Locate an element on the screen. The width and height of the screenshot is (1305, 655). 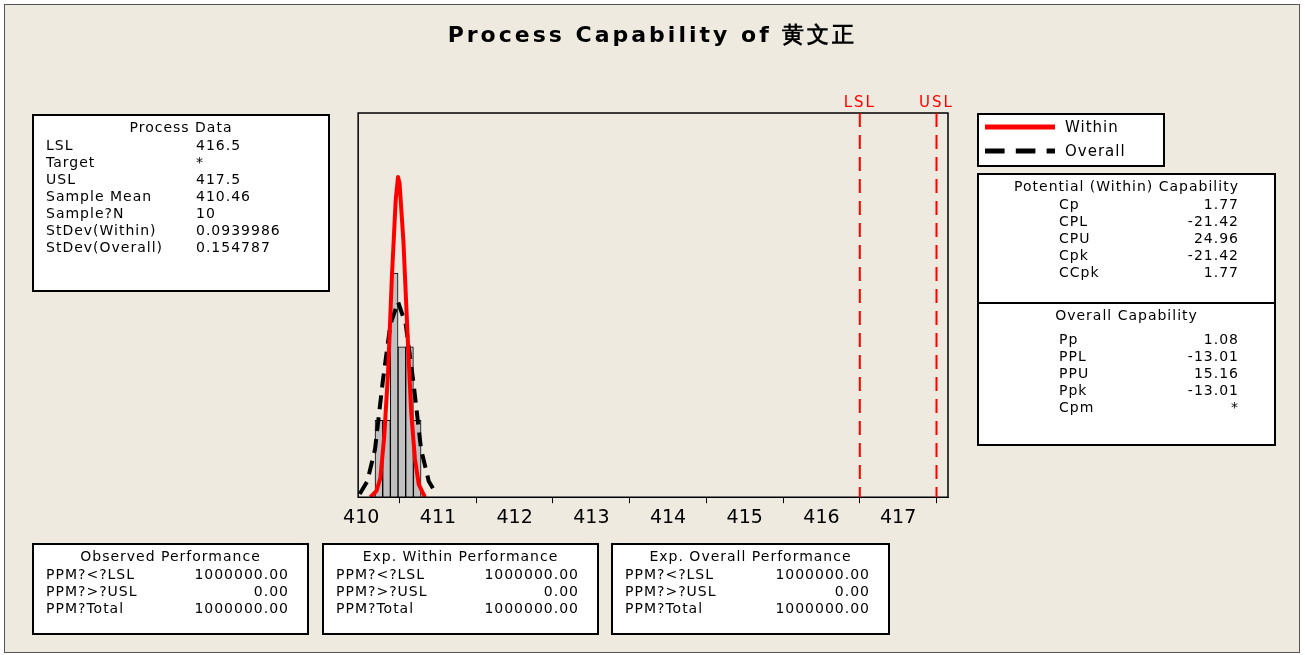
text: PPU is located at coordinates (1075, 373).